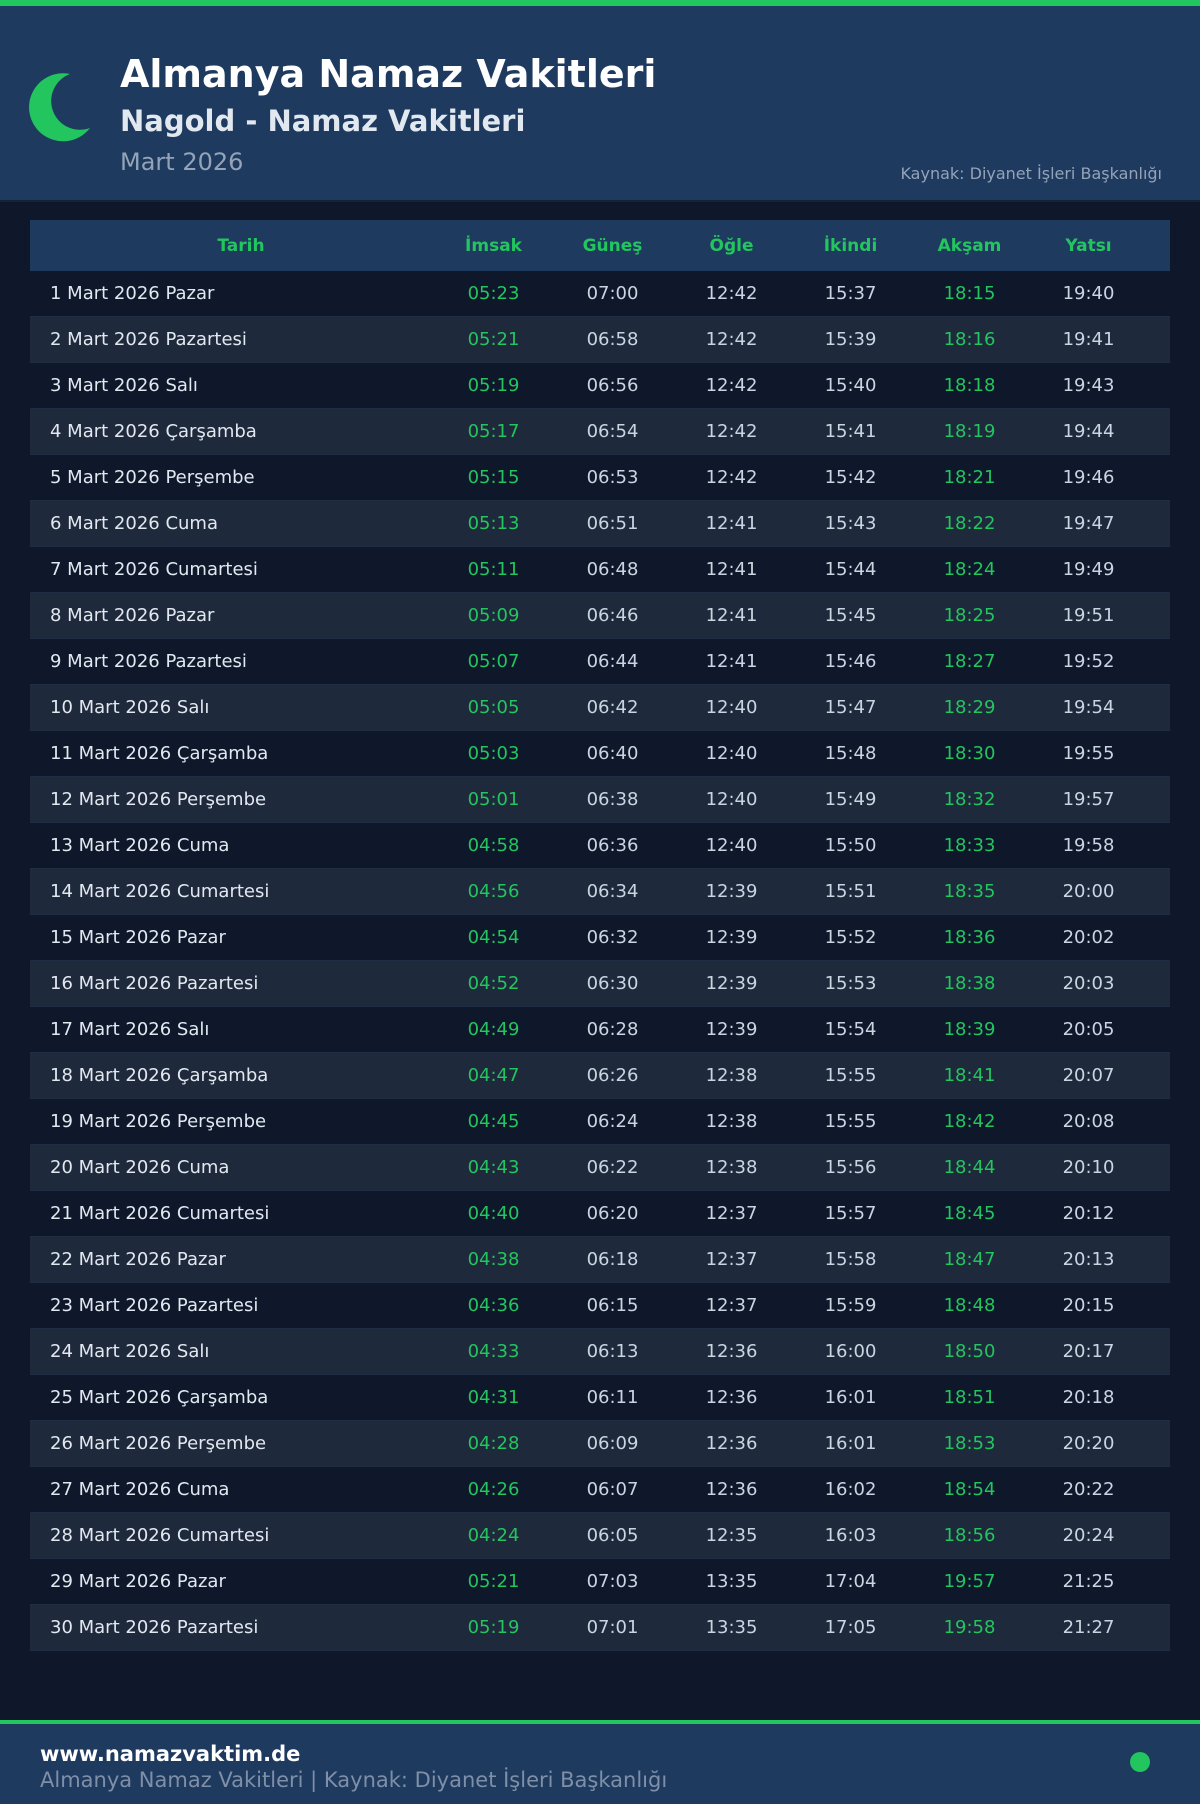 This screenshot has width=1200, height=1804. I want to click on cell-ikindi: 15:39, so click(850, 339).